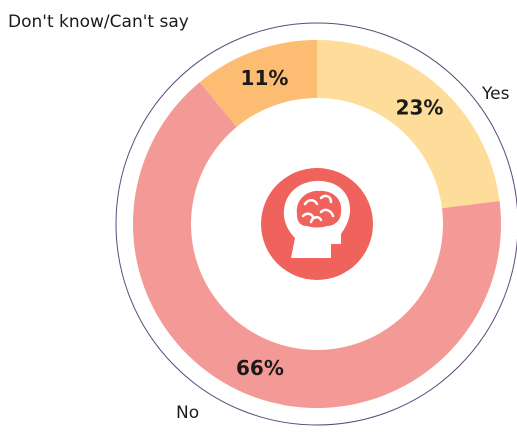 This screenshot has height=433, width=517. I want to click on value-label-don-t-know-can-t-say: 11%, so click(265, 78).